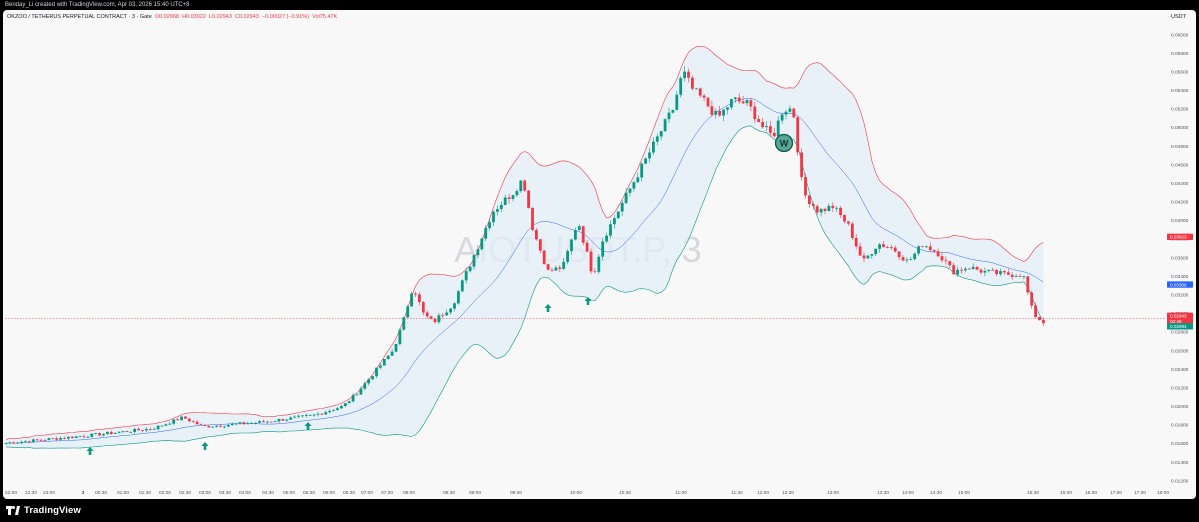 The height and width of the screenshot is (522, 1199). I want to click on y-axis-tick: 0.04000, so click(1180, 221).